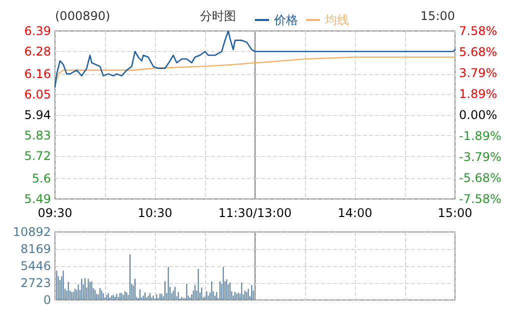 This screenshot has width=505, height=330. I want to click on y-tick-label: 5.6, so click(41, 178).